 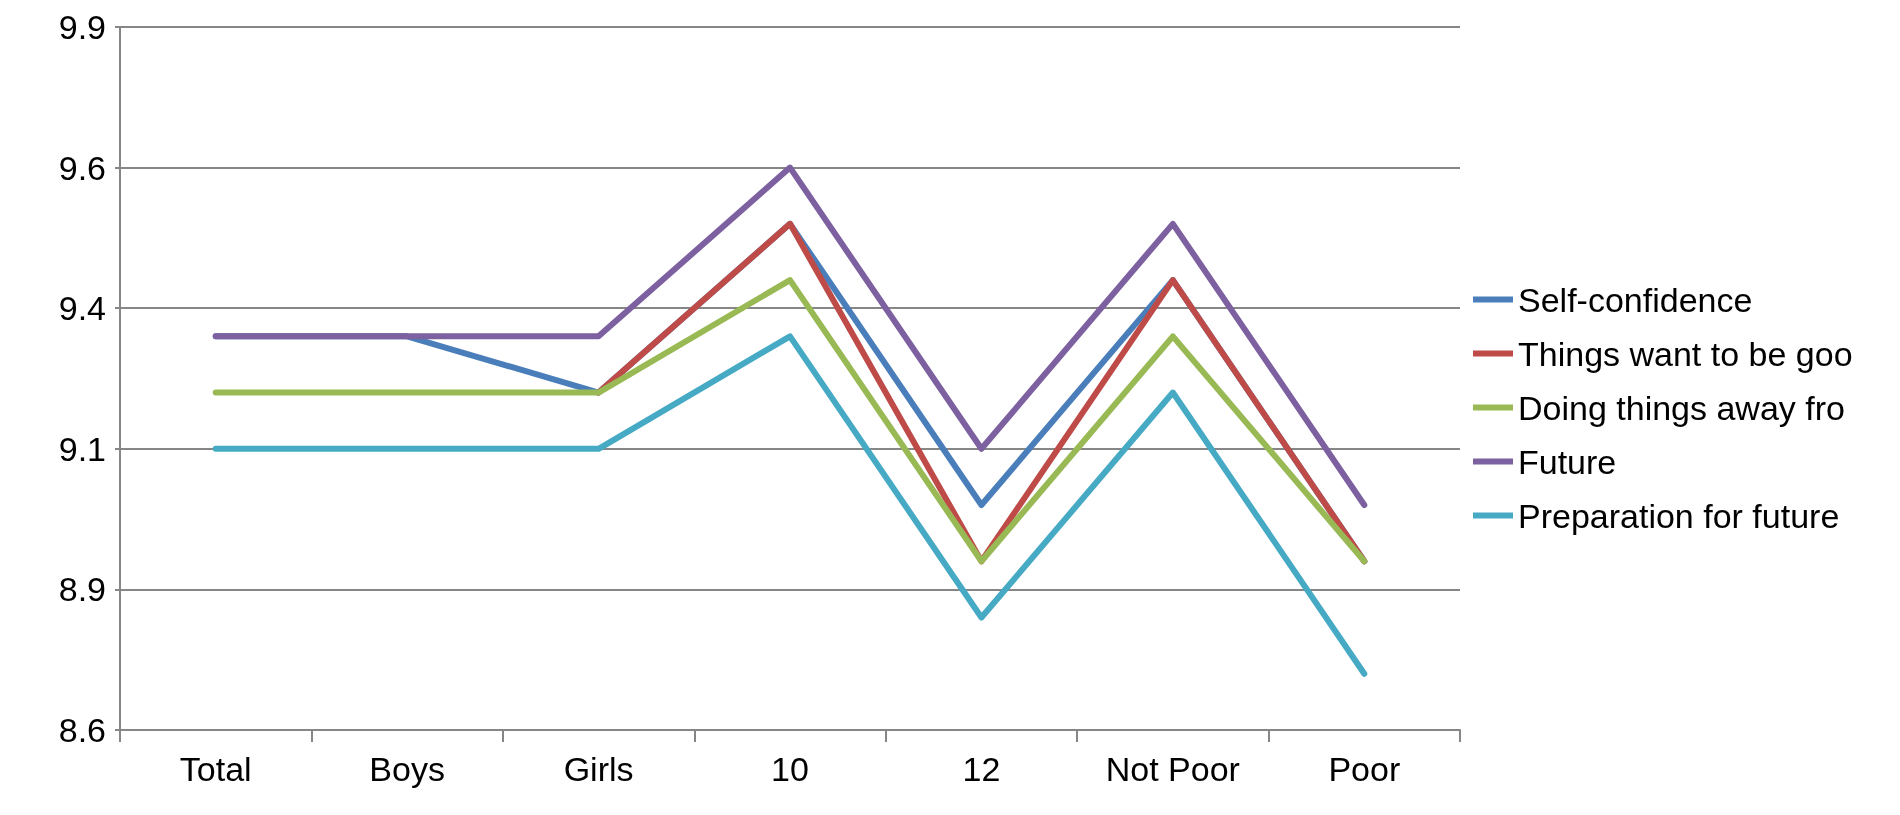 What do you see at coordinates (1635, 299) in the screenshot?
I see `legend-label: Self-confidence` at bounding box center [1635, 299].